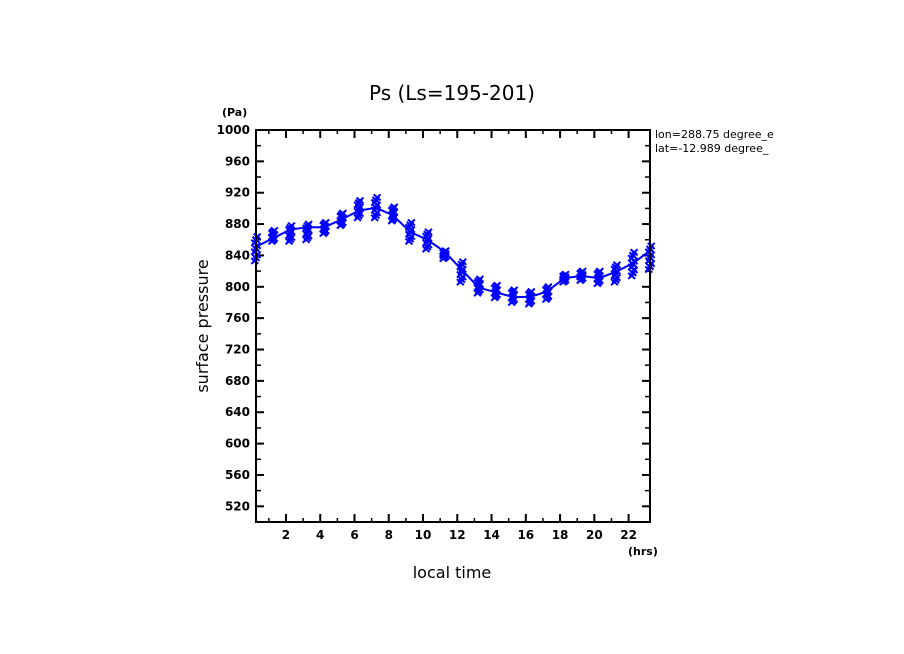 This screenshot has width=904, height=654. Describe the element at coordinates (452, 93) in the screenshot. I see `chart-title: Ps (Ls=195-201)` at that location.